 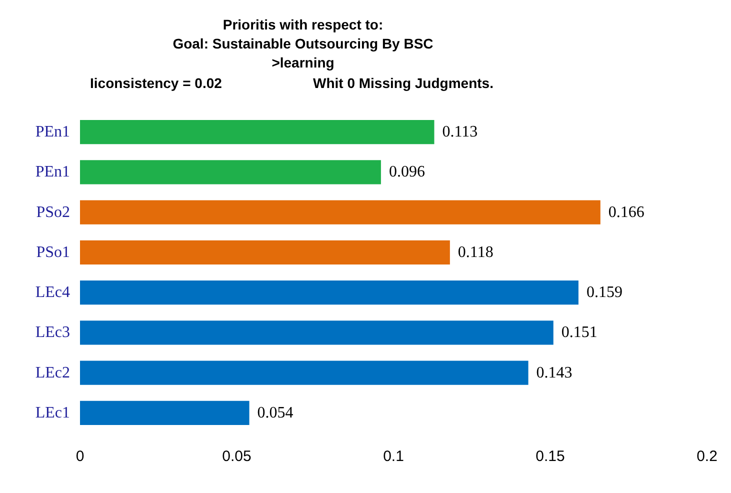 What do you see at coordinates (707, 456) in the screenshot?
I see `x-tick-label: 0.2` at bounding box center [707, 456].